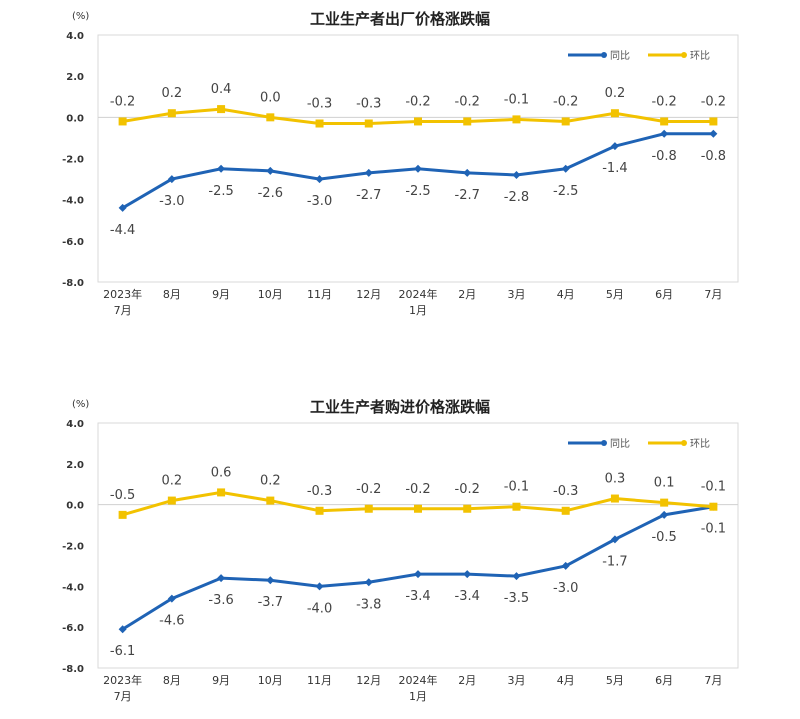  What do you see at coordinates (220, 600) in the screenshot?
I see `data-label: -3.6` at bounding box center [220, 600].